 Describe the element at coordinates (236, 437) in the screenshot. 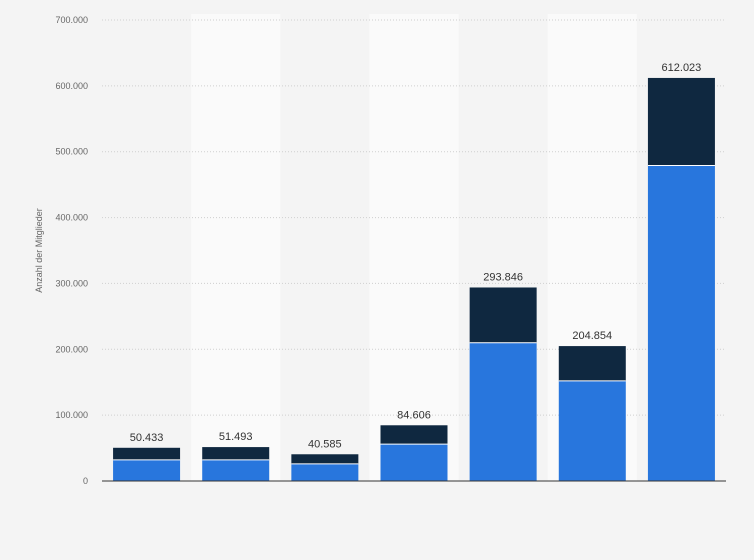

I see `bar-value-label: 51.493` at that location.